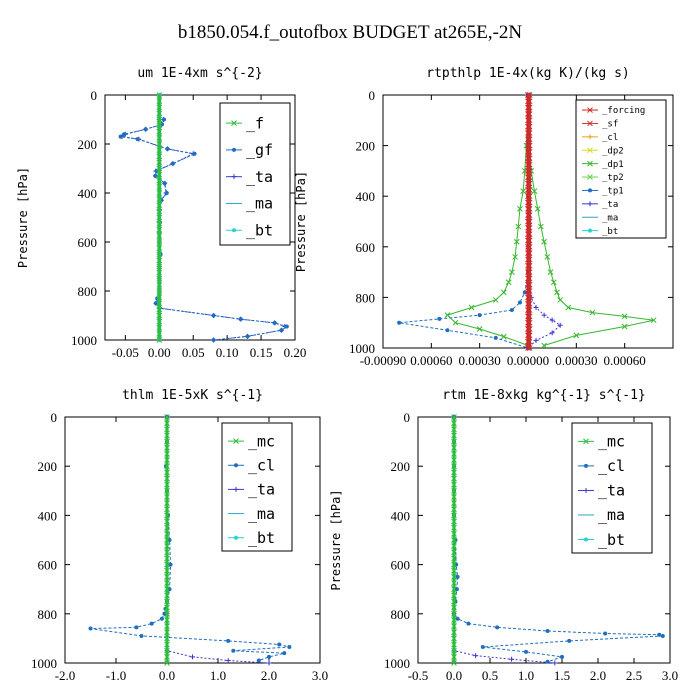 This screenshot has height=700, width=700. Describe the element at coordinates (269, 675) in the screenshot. I see `x-tick-label: 2.0` at that location.